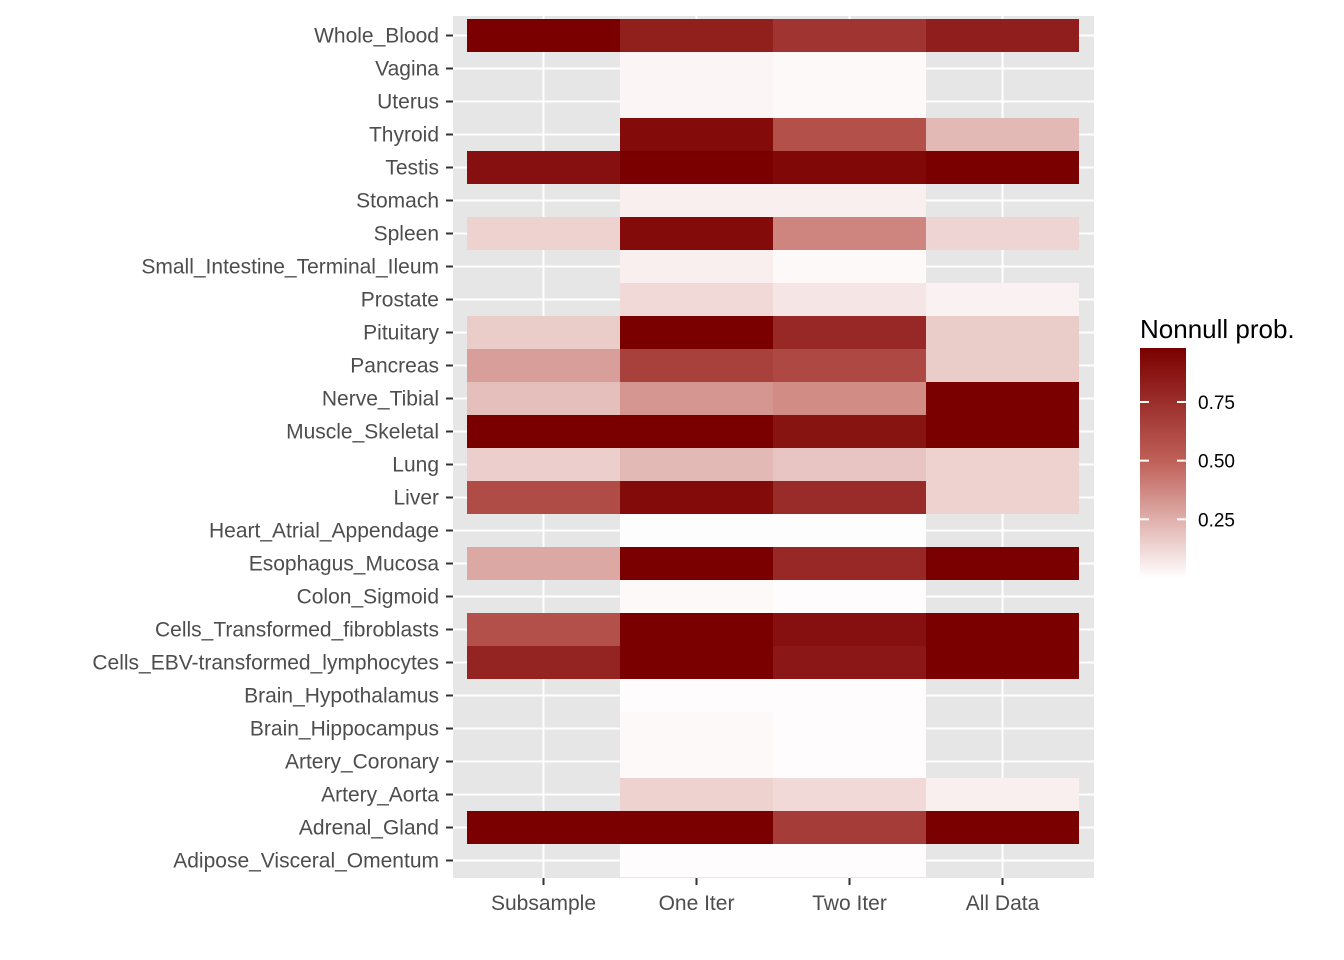  I want to click on y-tick-label: Liver, so click(416, 498).